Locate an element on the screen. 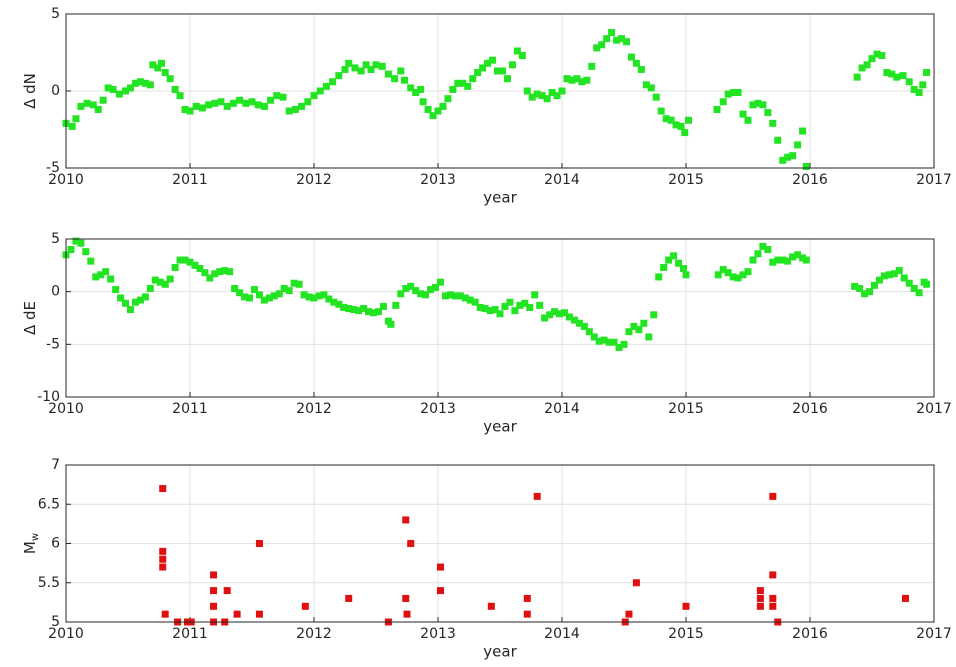 Image resolution: width=956 pixels, height=667 pixels. x-tick-label: 2010 is located at coordinates (66, 634).